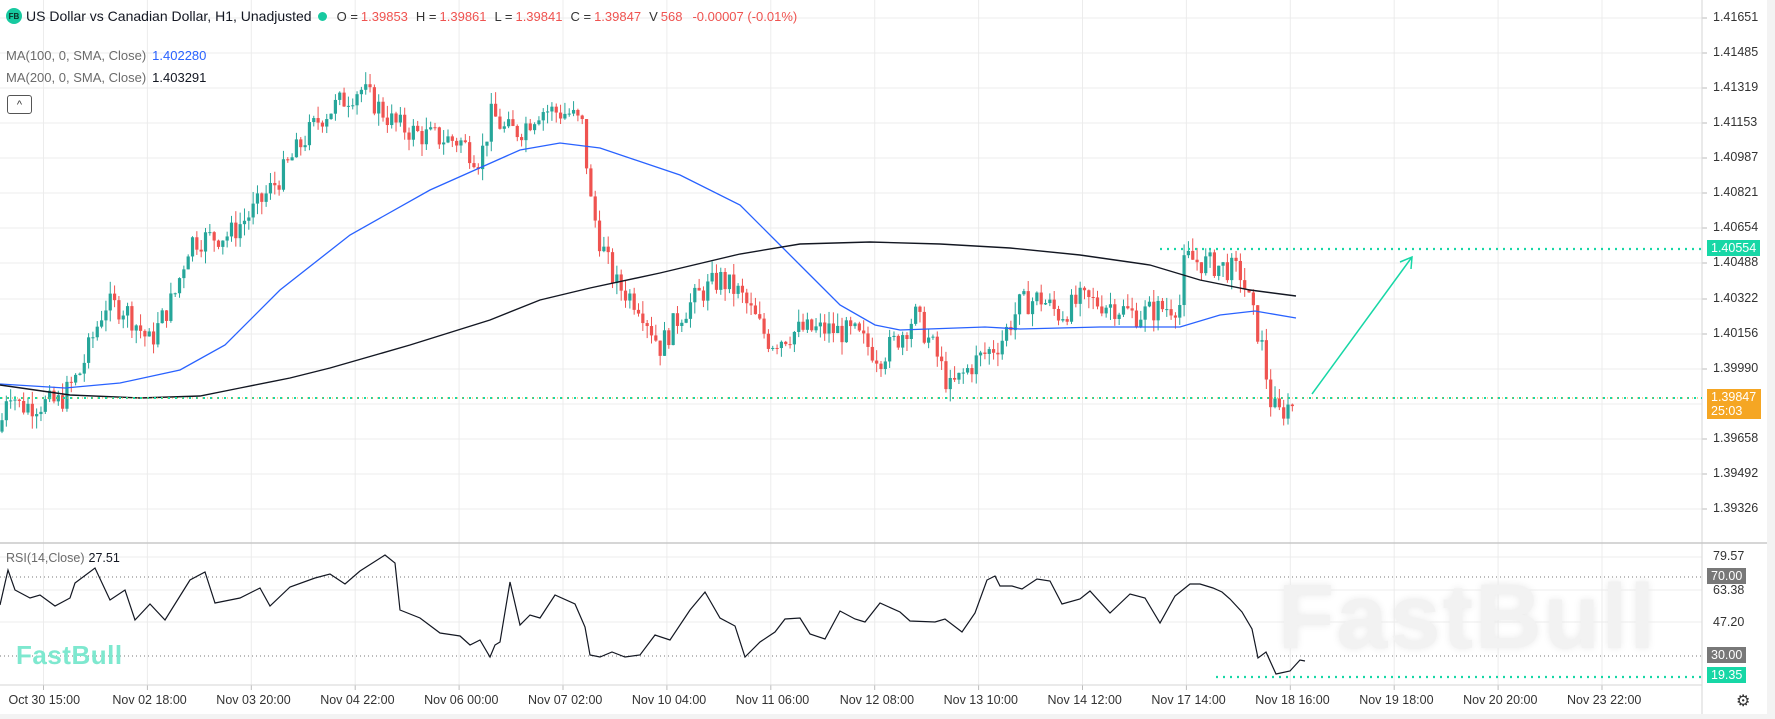  Describe the element at coordinates (1727, 411) in the screenshot. I see `bar-countdown: 25:03` at that location.